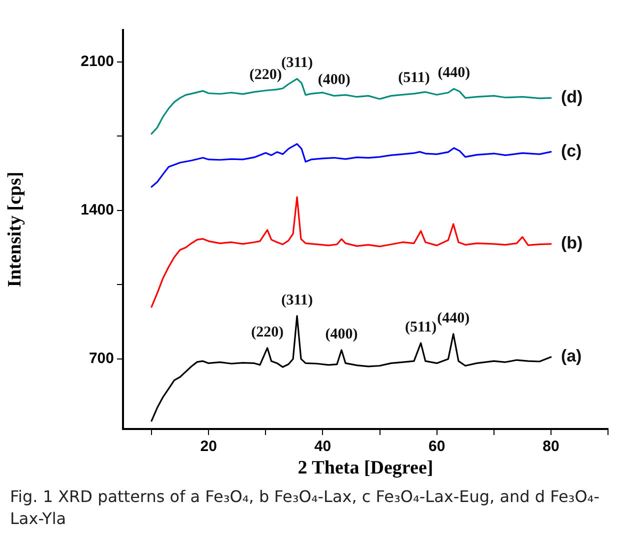  What do you see at coordinates (97, 210) in the screenshot?
I see `y-tick-label: 1400` at bounding box center [97, 210].